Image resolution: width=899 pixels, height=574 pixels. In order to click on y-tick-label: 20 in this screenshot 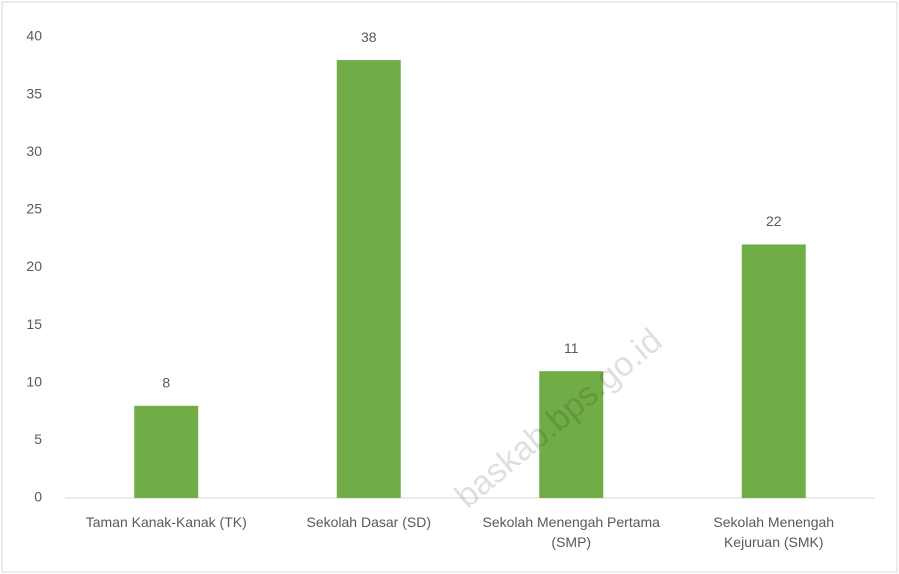, I will do `click(34, 266)`.